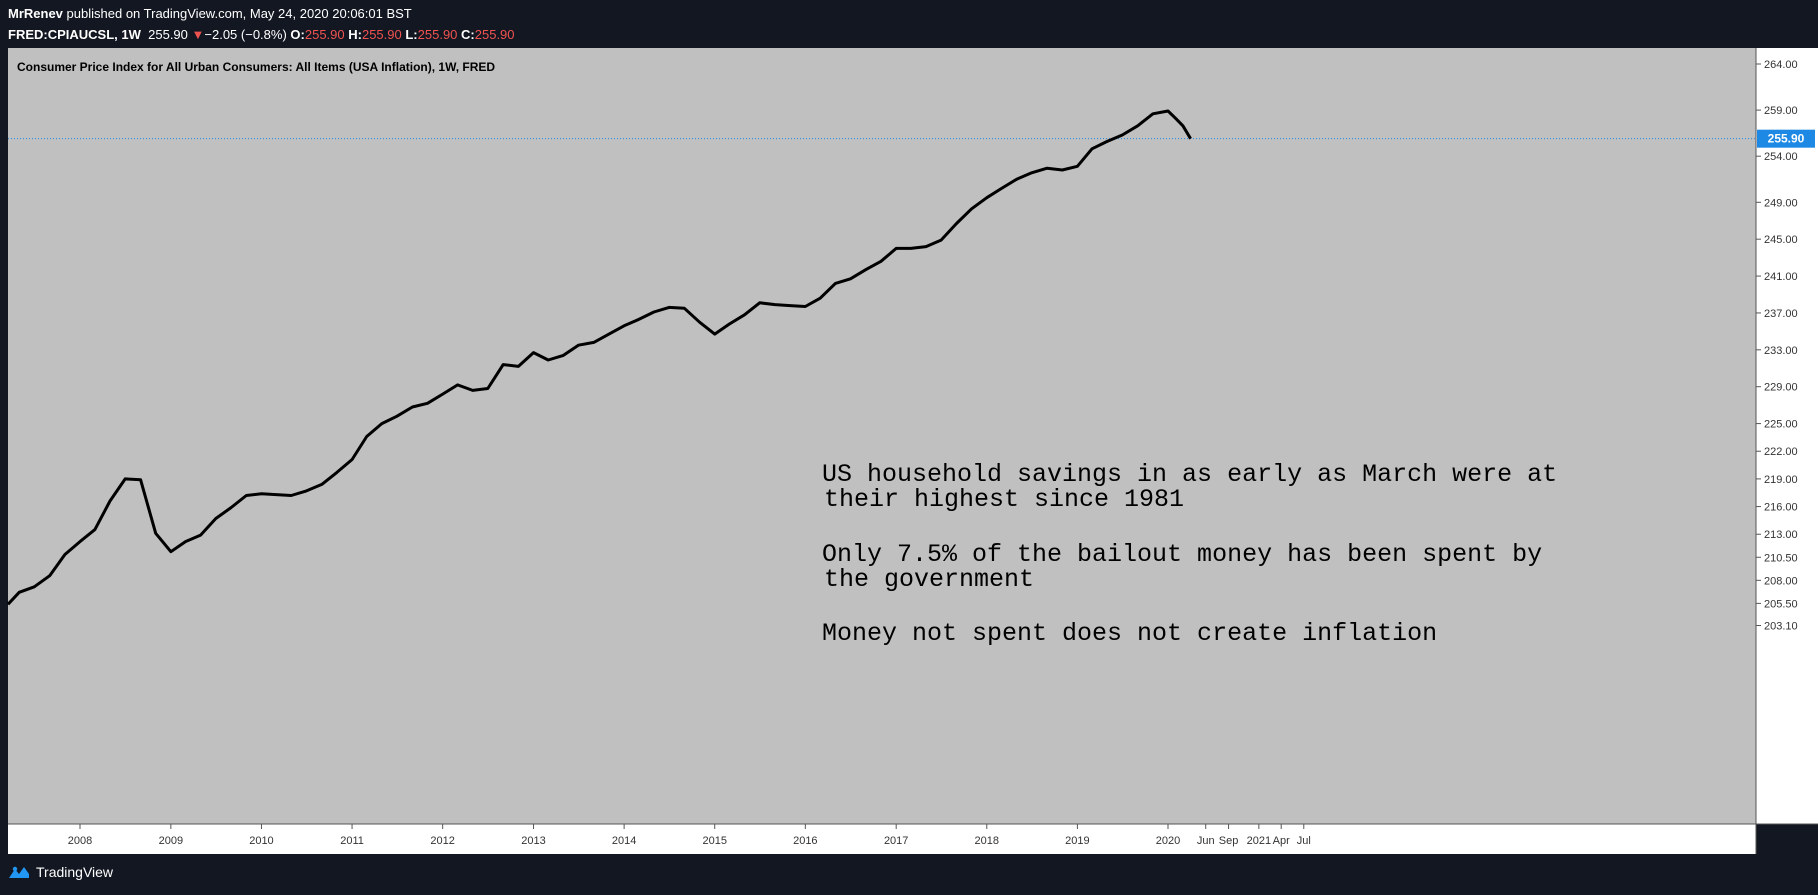 The width and height of the screenshot is (1818, 895). I want to click on x-tick-label: 2017, so click(896, 841).